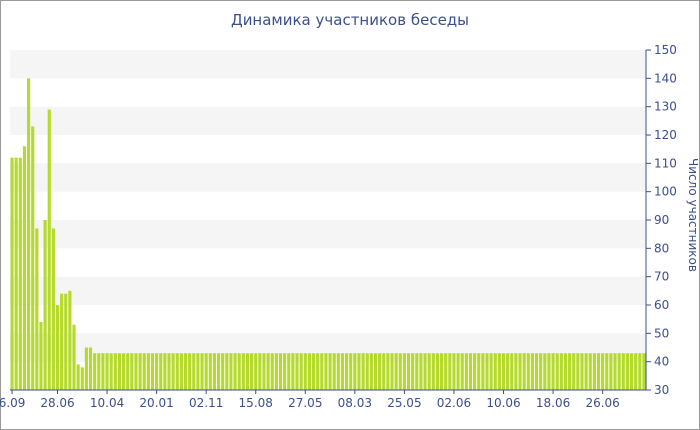  Describe the element at coordinates (350, 20) in the screenshot. I see `chart-title: Динамика участников беседы` at that location.